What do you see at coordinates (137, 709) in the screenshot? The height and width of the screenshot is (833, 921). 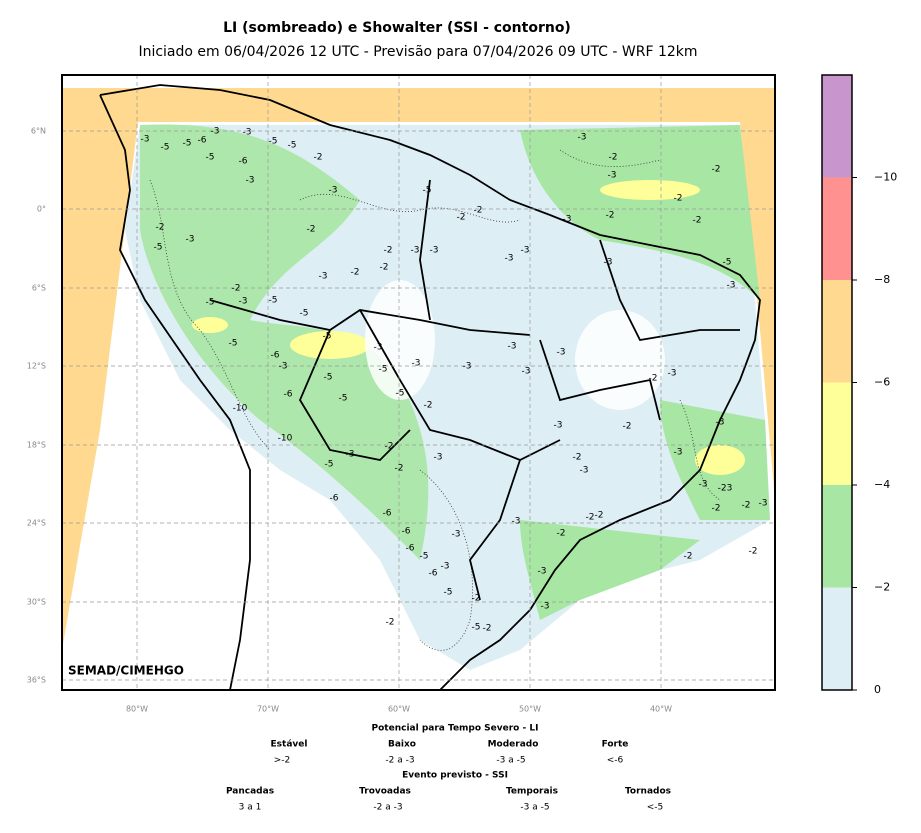 I see `lon-tick-label: 80°W` at bounding box center [137, 709].